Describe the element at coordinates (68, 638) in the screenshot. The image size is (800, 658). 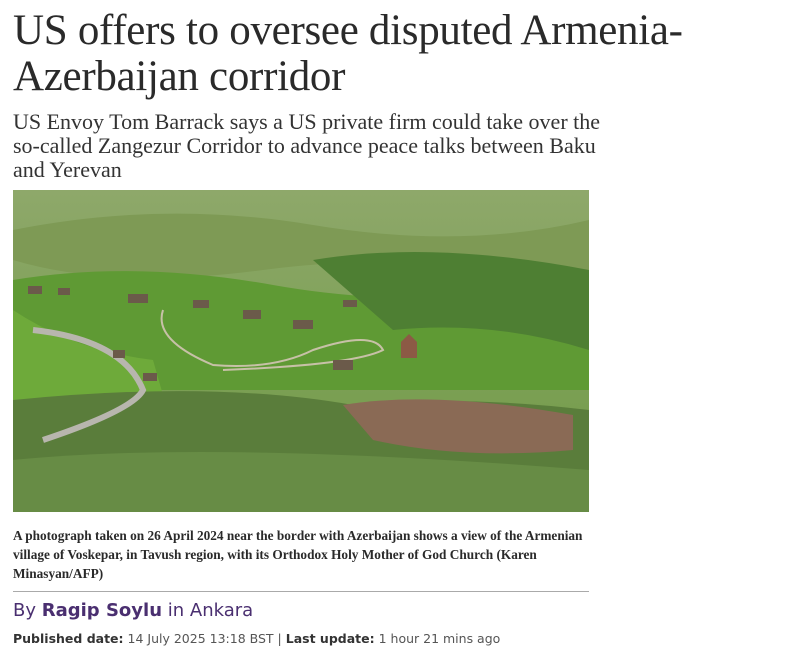
I see `published-label: Published date:` at that location.